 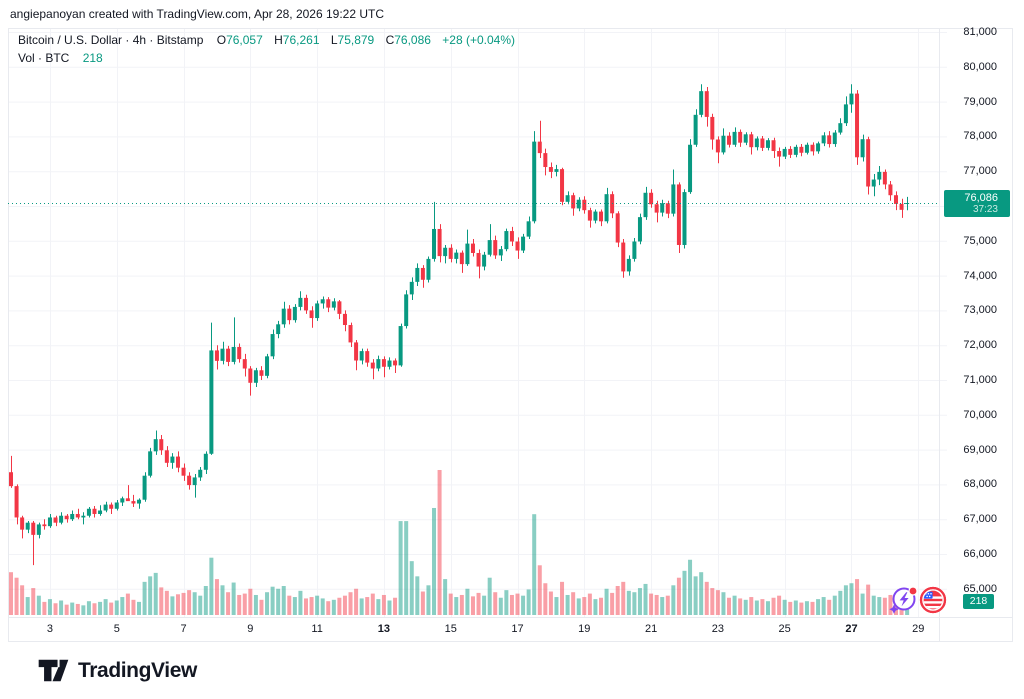 What do you see at coordinates (980, 32) in the screenshot?
I see `price-tick-label: 81,000` at bounding box center [980, 32].